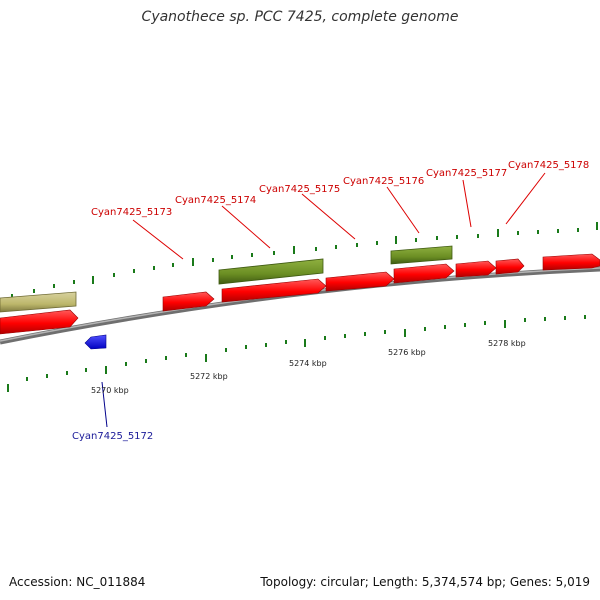  What do you see at coordinates (271, 271) in the screenshot?
I see `highlight-feature-mid` at bounding box center [271, 271].